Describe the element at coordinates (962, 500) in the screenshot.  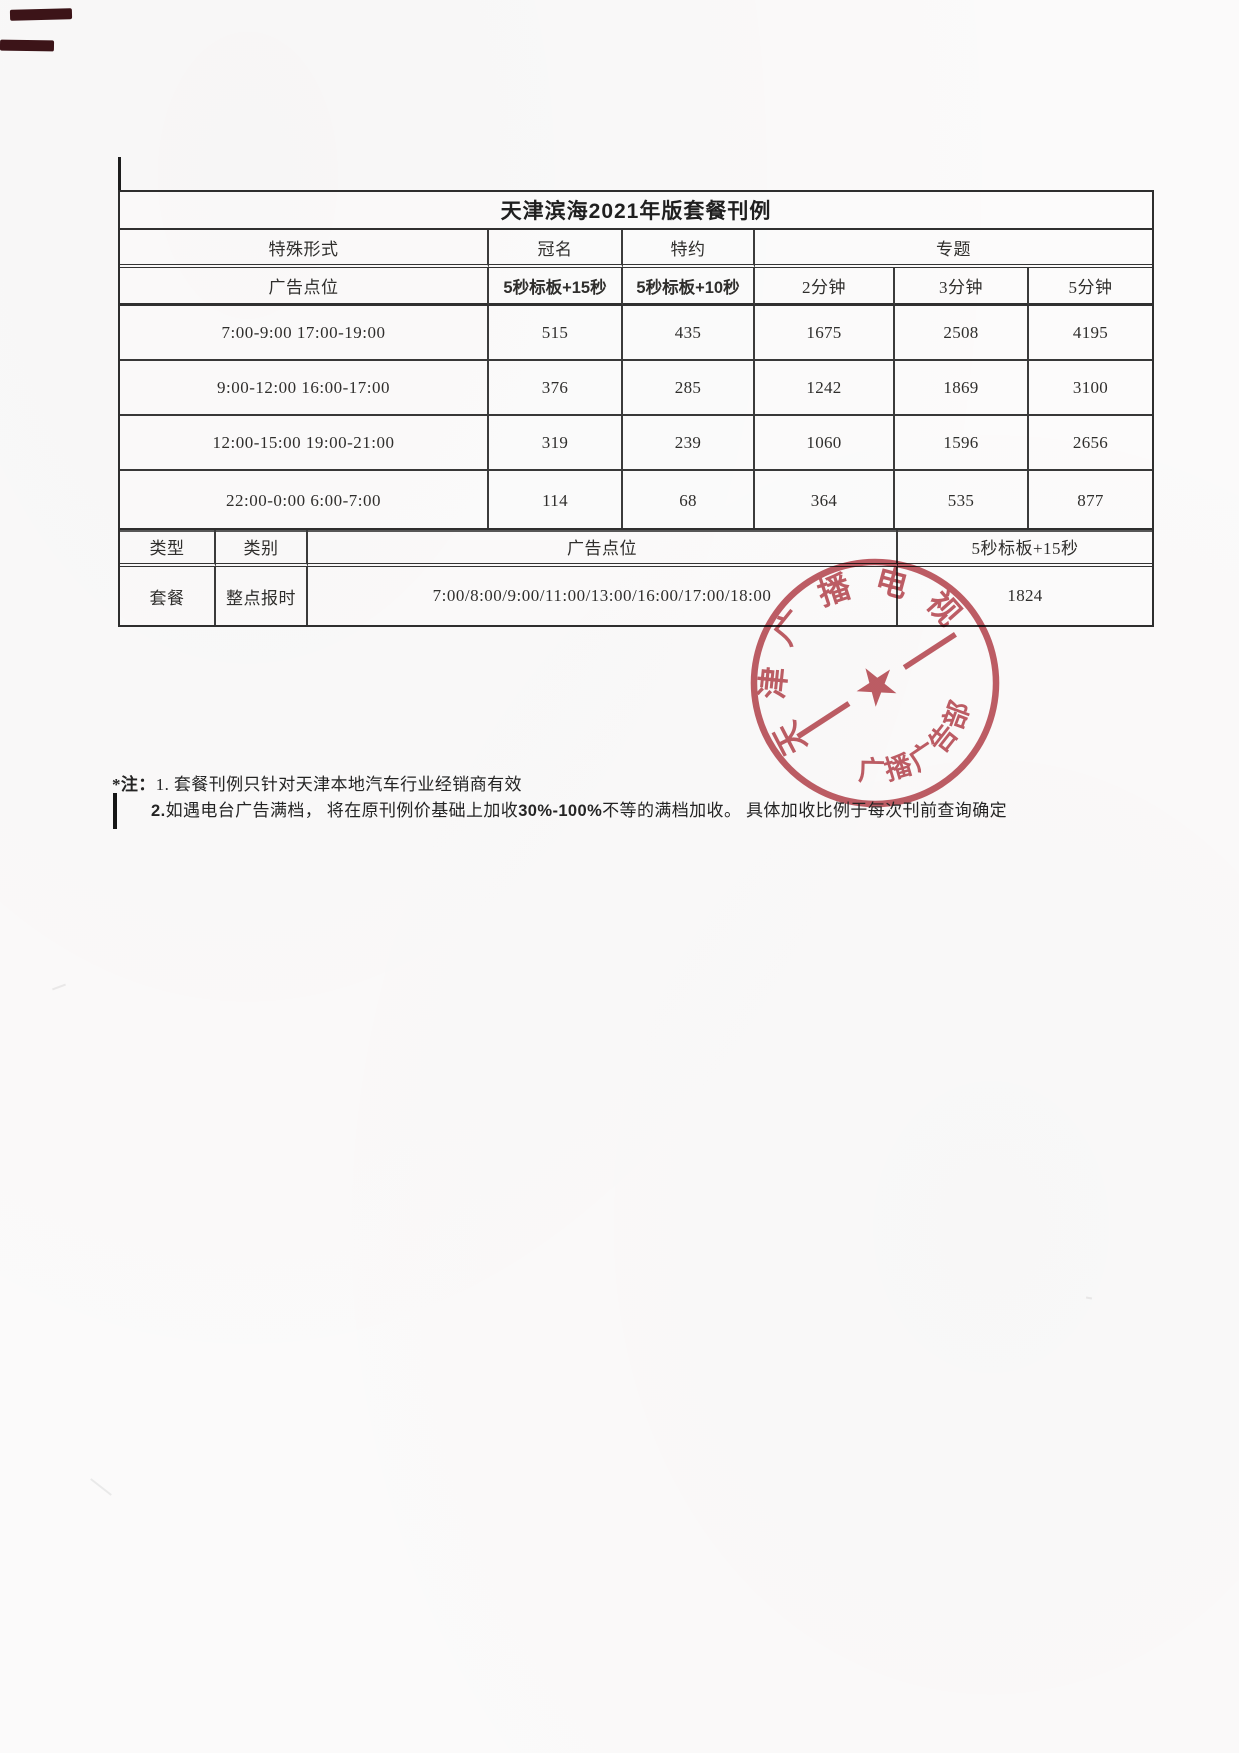
I see `price-cell: 535` at that location.